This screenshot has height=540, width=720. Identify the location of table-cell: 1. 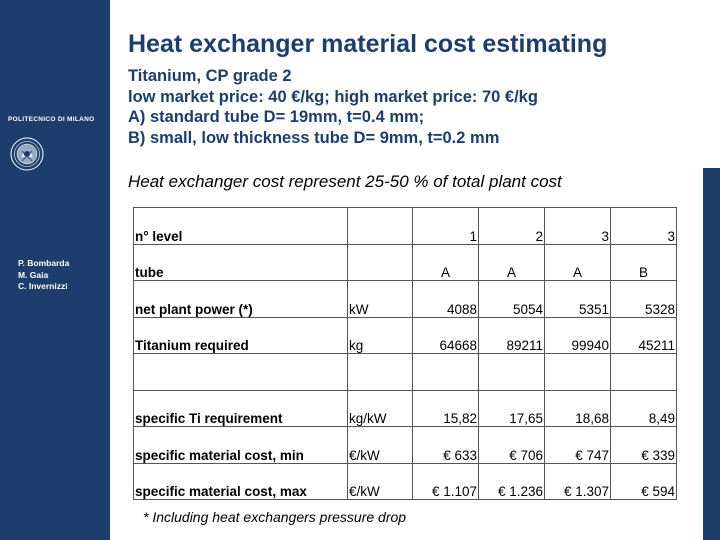
(445, 226).